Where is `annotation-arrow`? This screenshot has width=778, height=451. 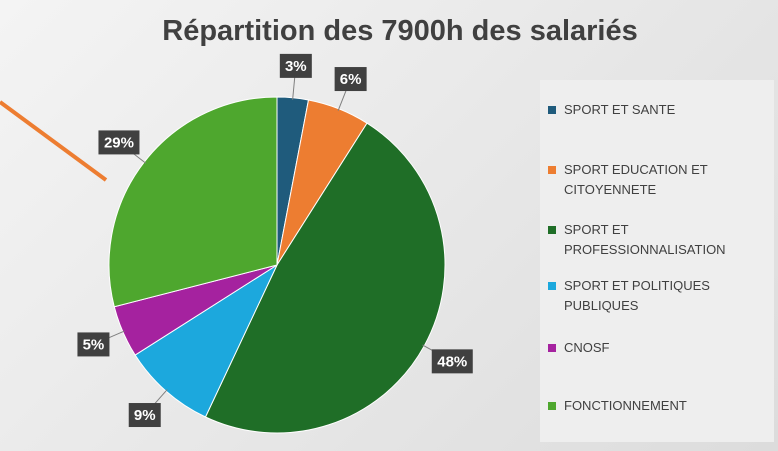 annotation-arrow is located at coordinates (54, 141).